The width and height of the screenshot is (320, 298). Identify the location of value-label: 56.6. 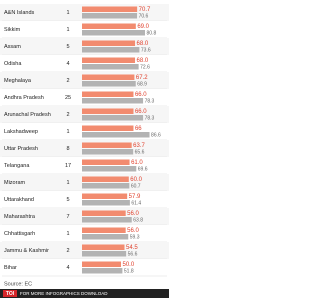
(133, 254).